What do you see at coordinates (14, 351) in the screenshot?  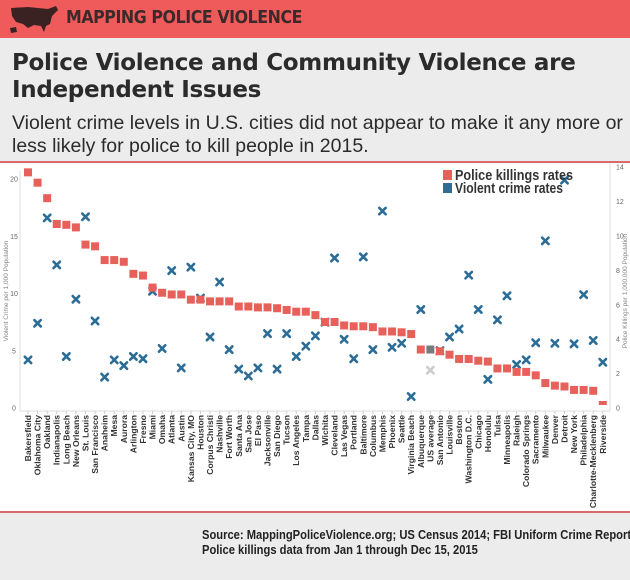 I see `left-tick-label: 5` at bounding box center [14, 351].